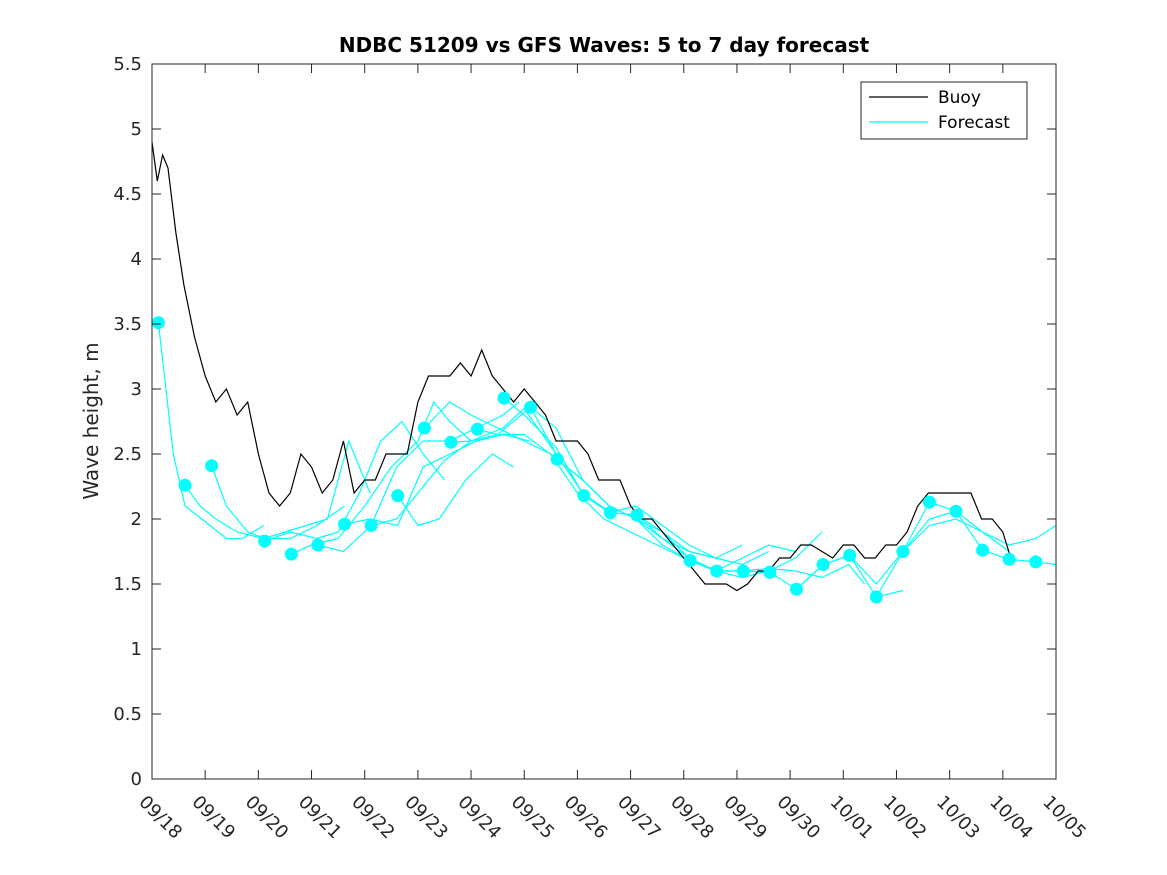 The image size is (1167, 875). Describe the element at coordinates (127, 714) in the screenshot. I see `y-tick-label: 0.5` at that location.